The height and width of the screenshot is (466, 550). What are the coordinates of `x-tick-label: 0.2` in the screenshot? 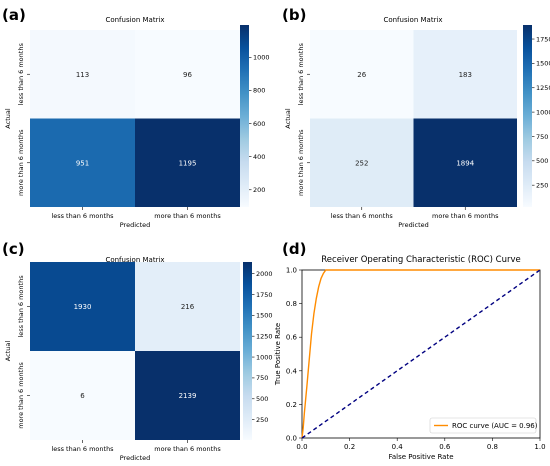 It's located at (349, 447).